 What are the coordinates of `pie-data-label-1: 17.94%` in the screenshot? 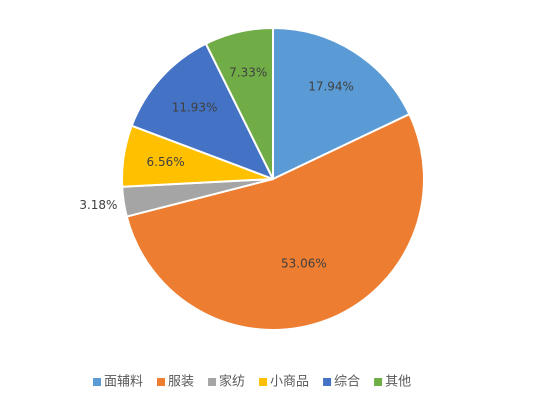 It's located at (331, 87).